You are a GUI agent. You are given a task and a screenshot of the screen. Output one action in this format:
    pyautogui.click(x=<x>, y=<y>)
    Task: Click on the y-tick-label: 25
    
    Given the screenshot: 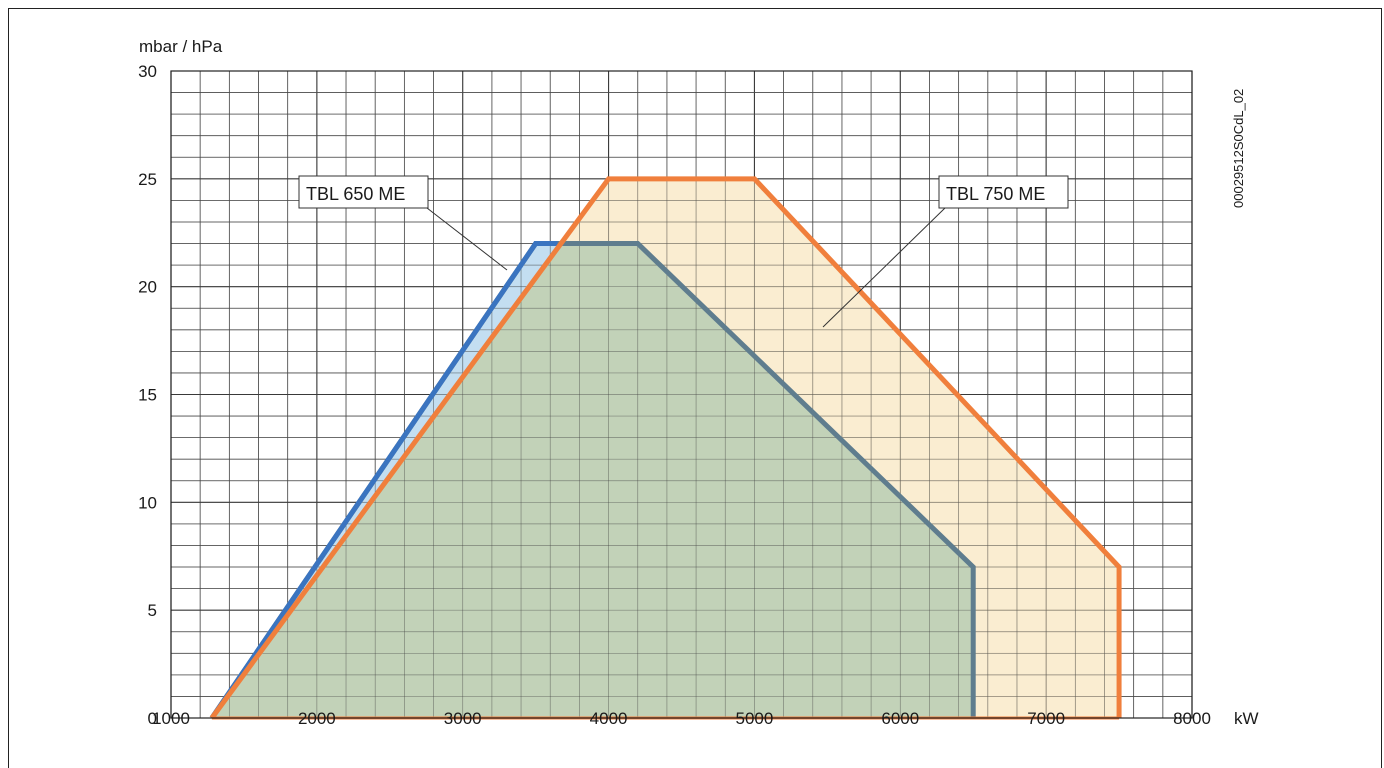 What is the action you would take?
    pyautogui.click(x=147, y=179)
    